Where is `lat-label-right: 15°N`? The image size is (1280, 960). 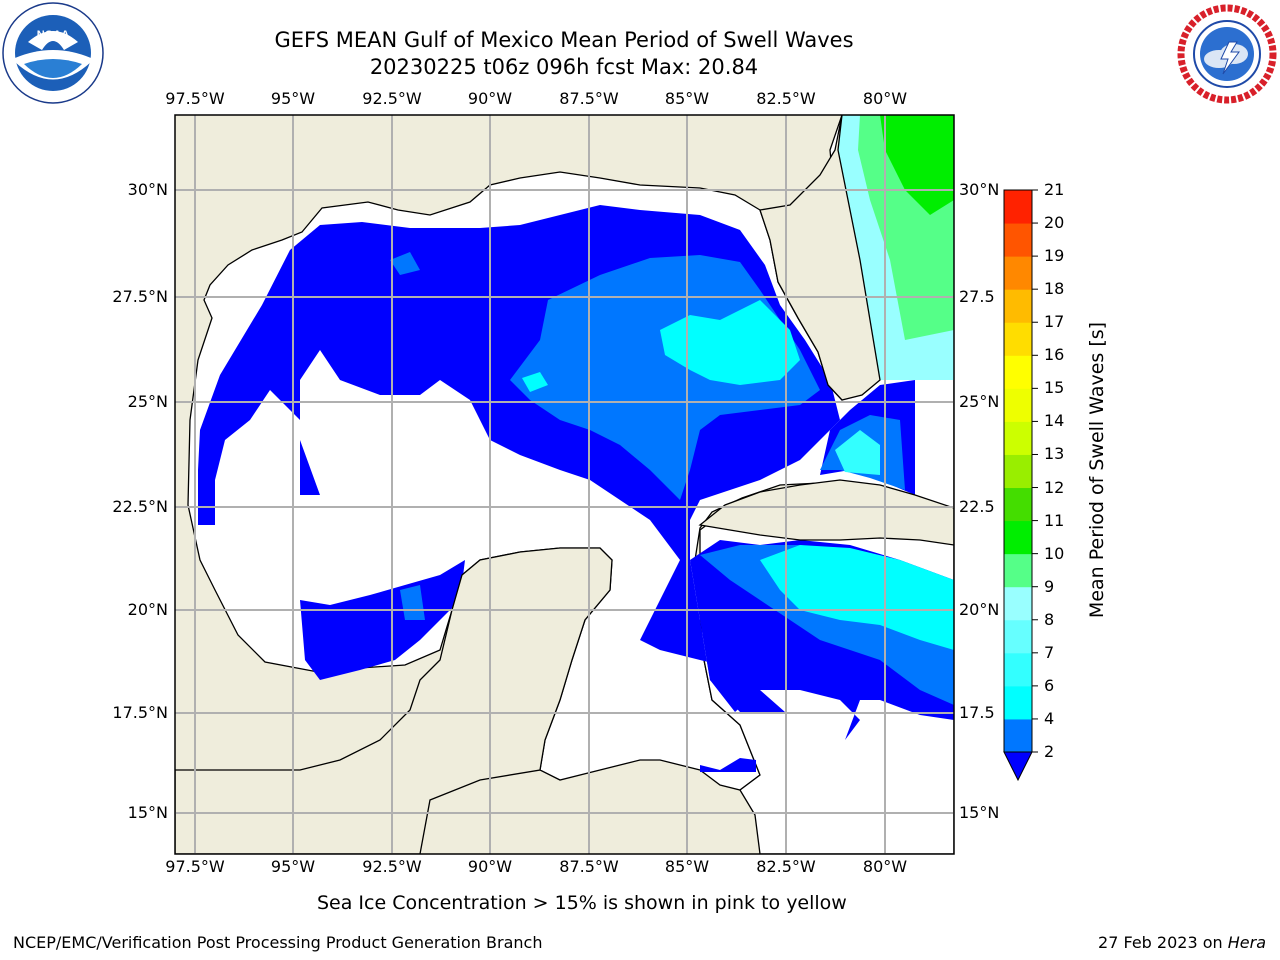 lat-label-right: 15°N is located at coordinates (979, 812).